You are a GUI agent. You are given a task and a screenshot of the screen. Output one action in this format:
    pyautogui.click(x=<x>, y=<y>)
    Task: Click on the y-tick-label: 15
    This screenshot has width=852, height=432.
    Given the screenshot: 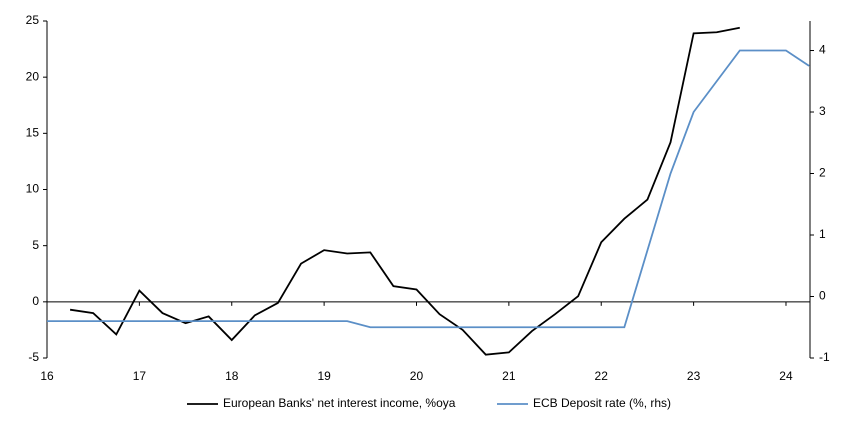 What is the action you would take?
    pyautogui.click(x=33, y=133)
    